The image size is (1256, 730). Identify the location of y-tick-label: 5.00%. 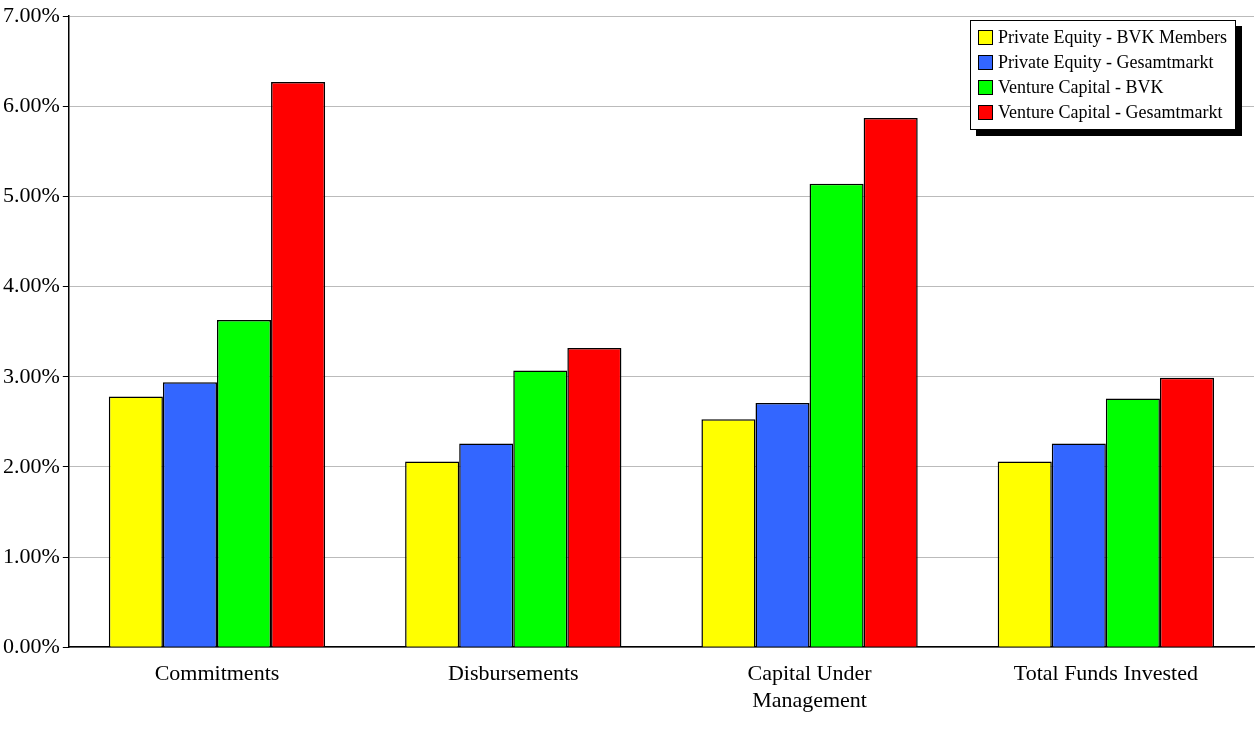
(31, 195).